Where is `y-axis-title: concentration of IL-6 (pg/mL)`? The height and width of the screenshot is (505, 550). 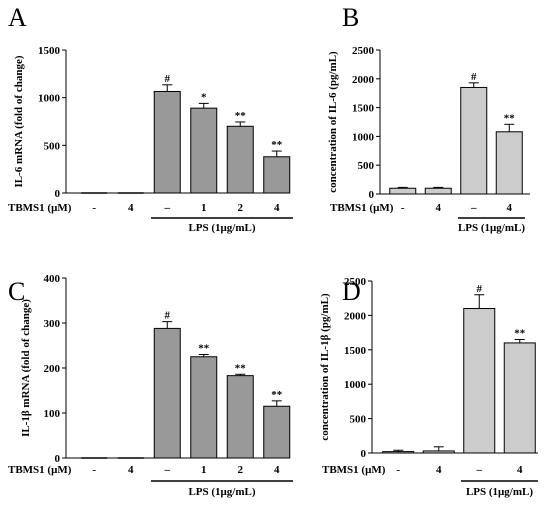
y-axis-title: concentration of IL-6 (pg/mL) is located at coordinates (333, 122).